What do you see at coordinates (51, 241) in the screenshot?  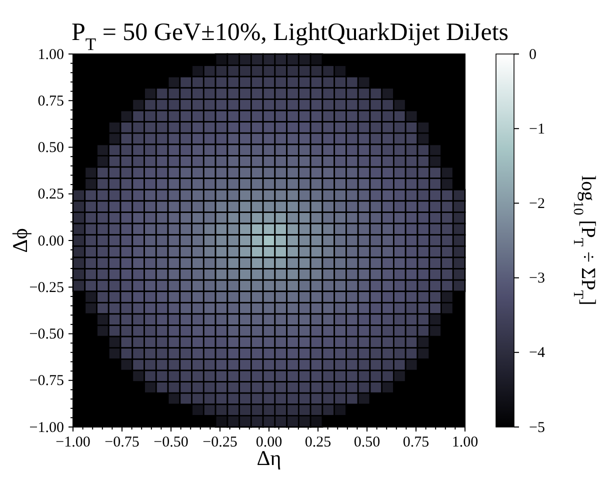 I see `y-tick-label: 0.00` at bounding box center [51, 241].